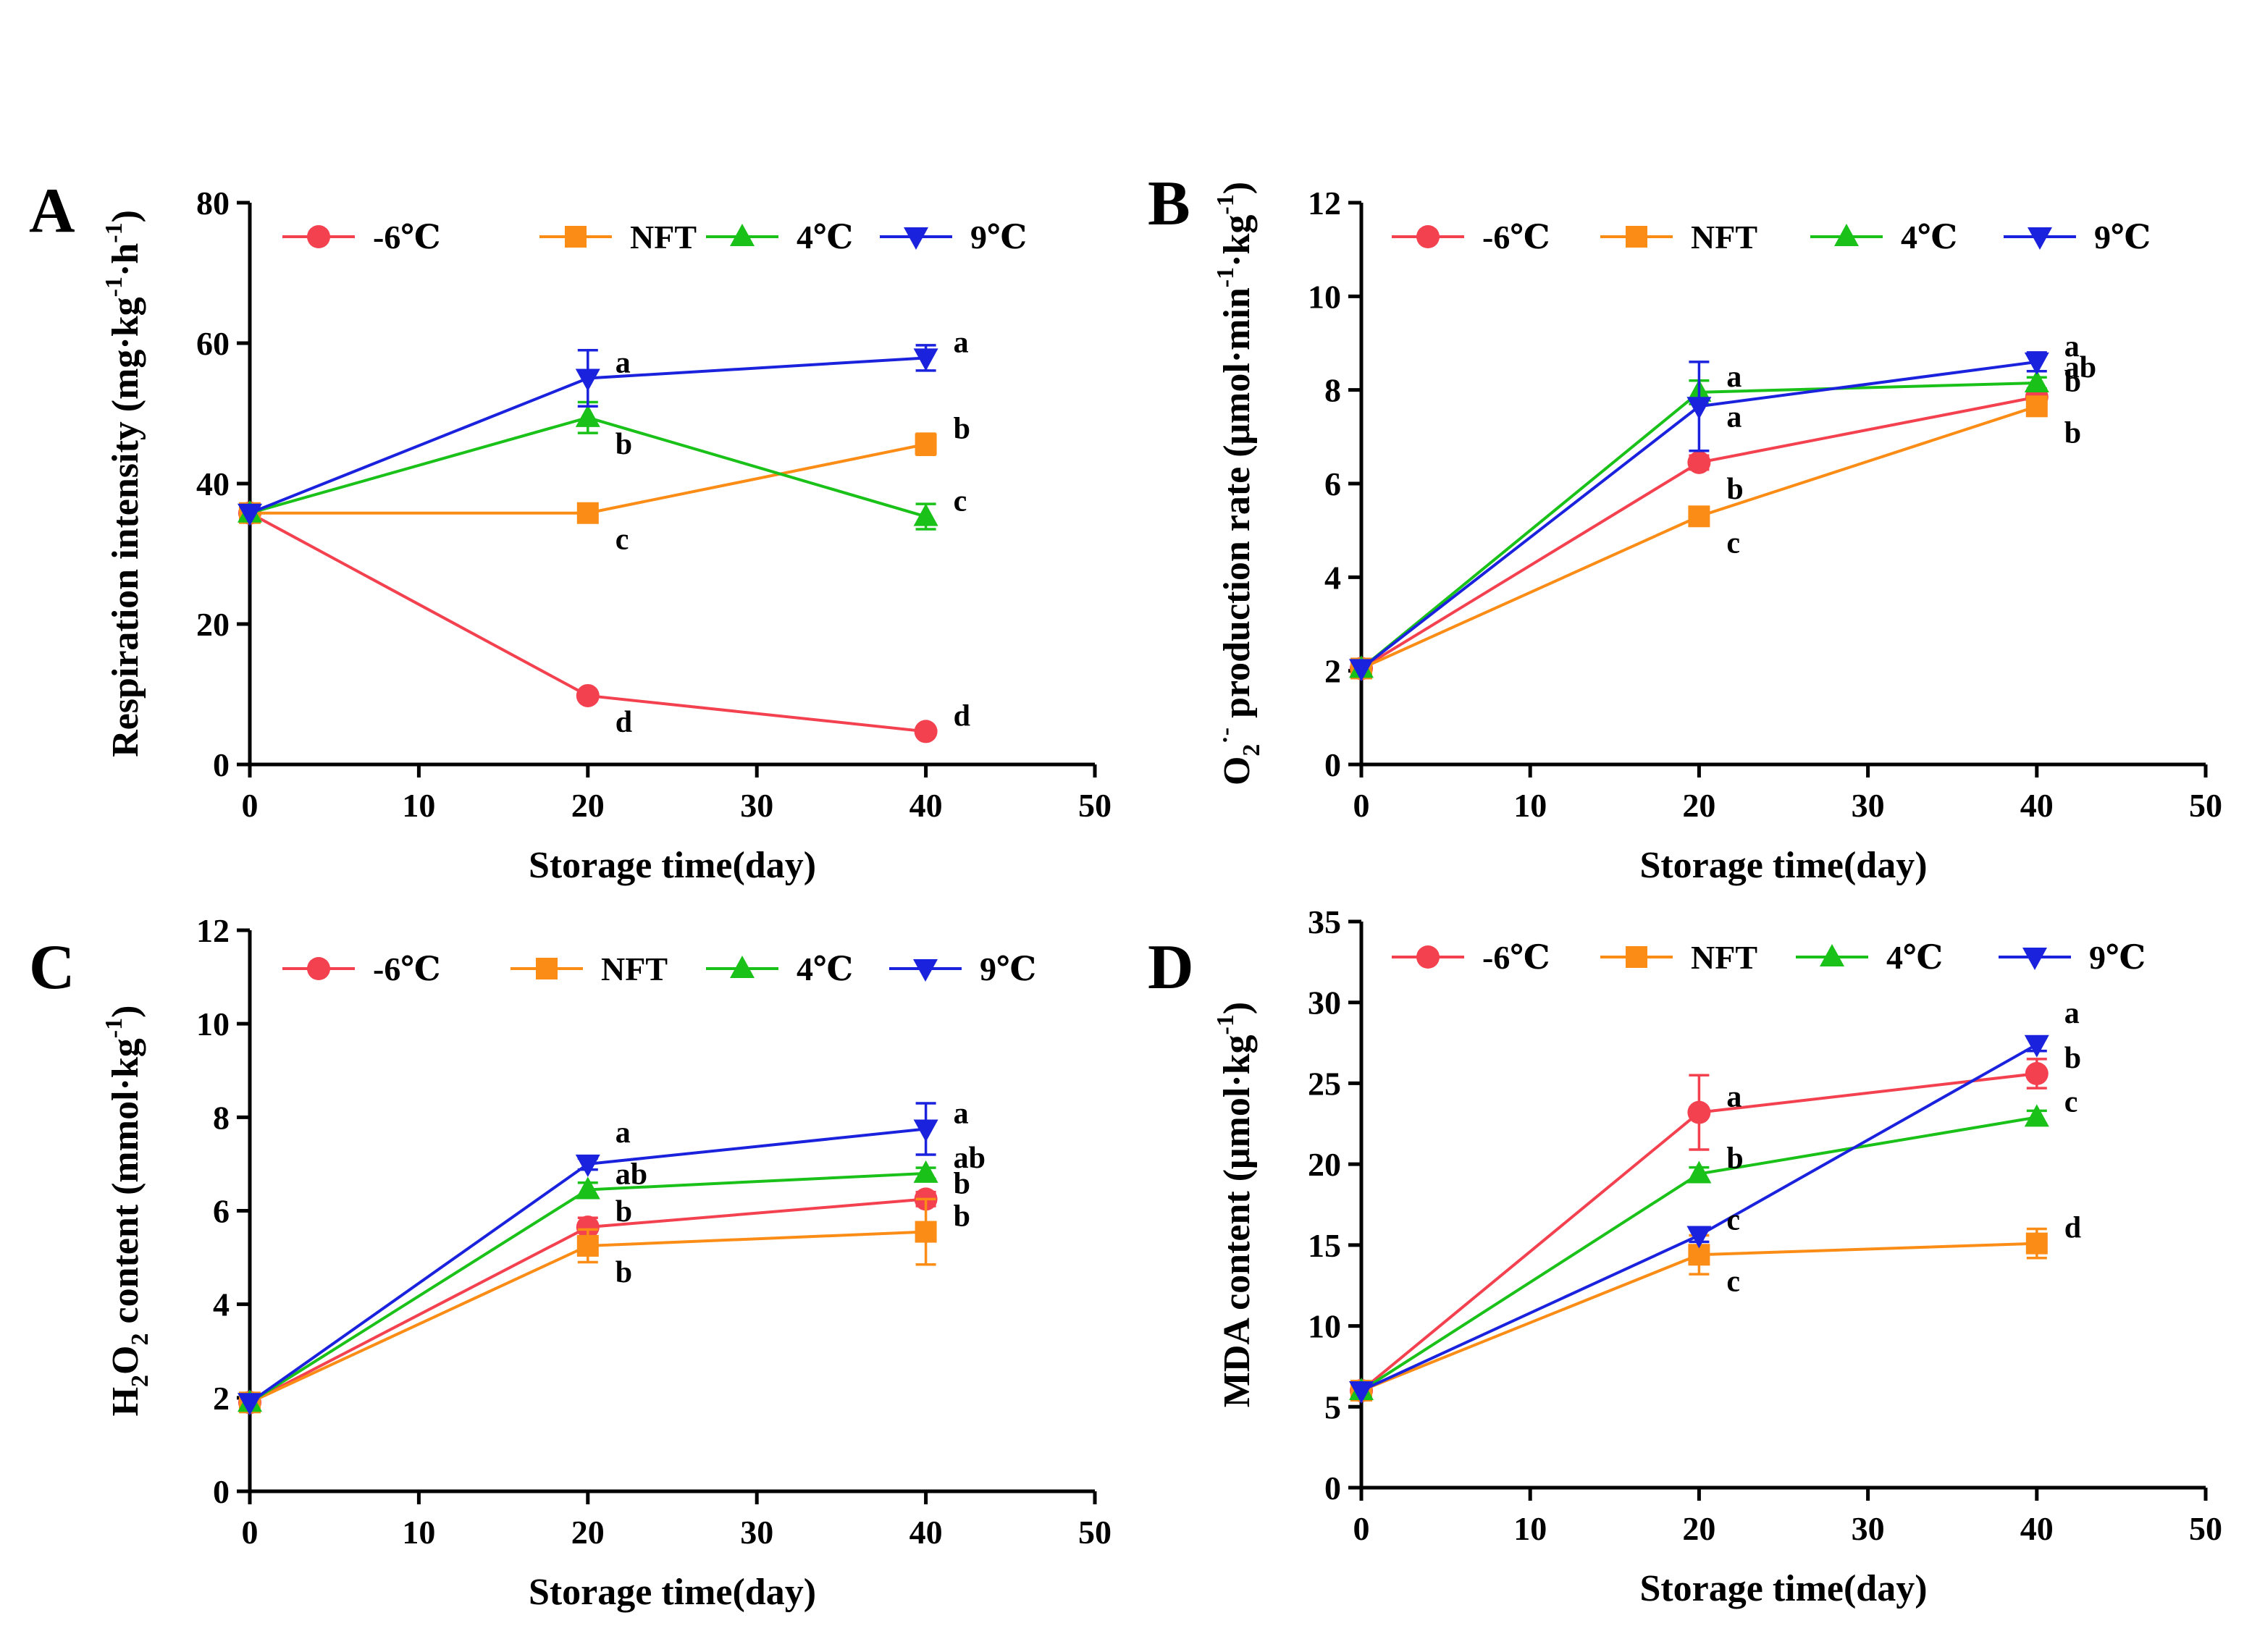 This screenshot has width=2252, height=1652. Describe the element at coordinates (1929, 238) in the screenshot. I see `legend-label: 4℃` at that location.